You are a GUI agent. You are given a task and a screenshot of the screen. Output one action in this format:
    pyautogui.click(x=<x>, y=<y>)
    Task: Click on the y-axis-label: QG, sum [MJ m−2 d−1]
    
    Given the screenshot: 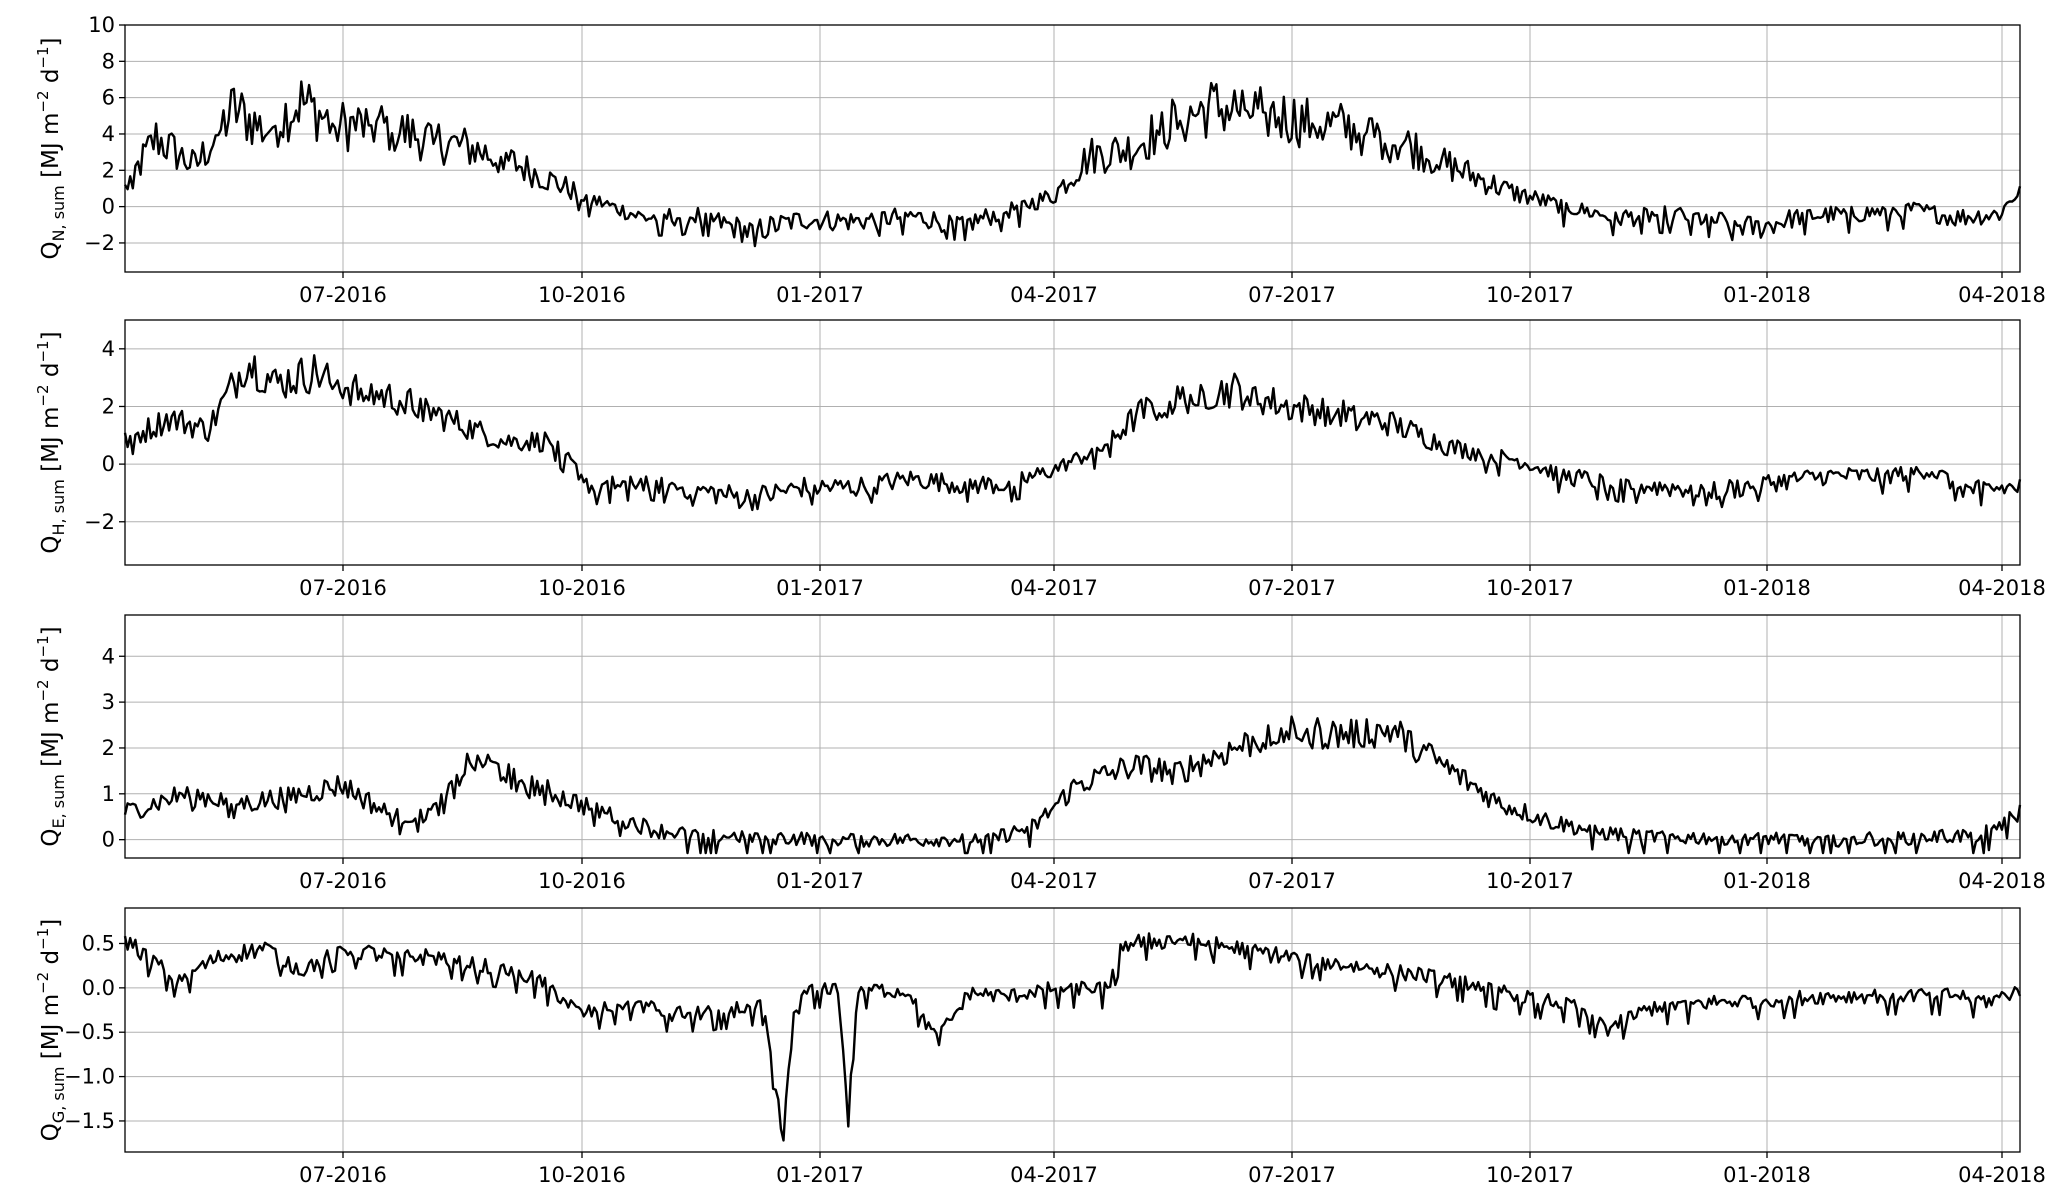 What is the action you would take?
    pyautogui.click(x=51, y=1030)
    